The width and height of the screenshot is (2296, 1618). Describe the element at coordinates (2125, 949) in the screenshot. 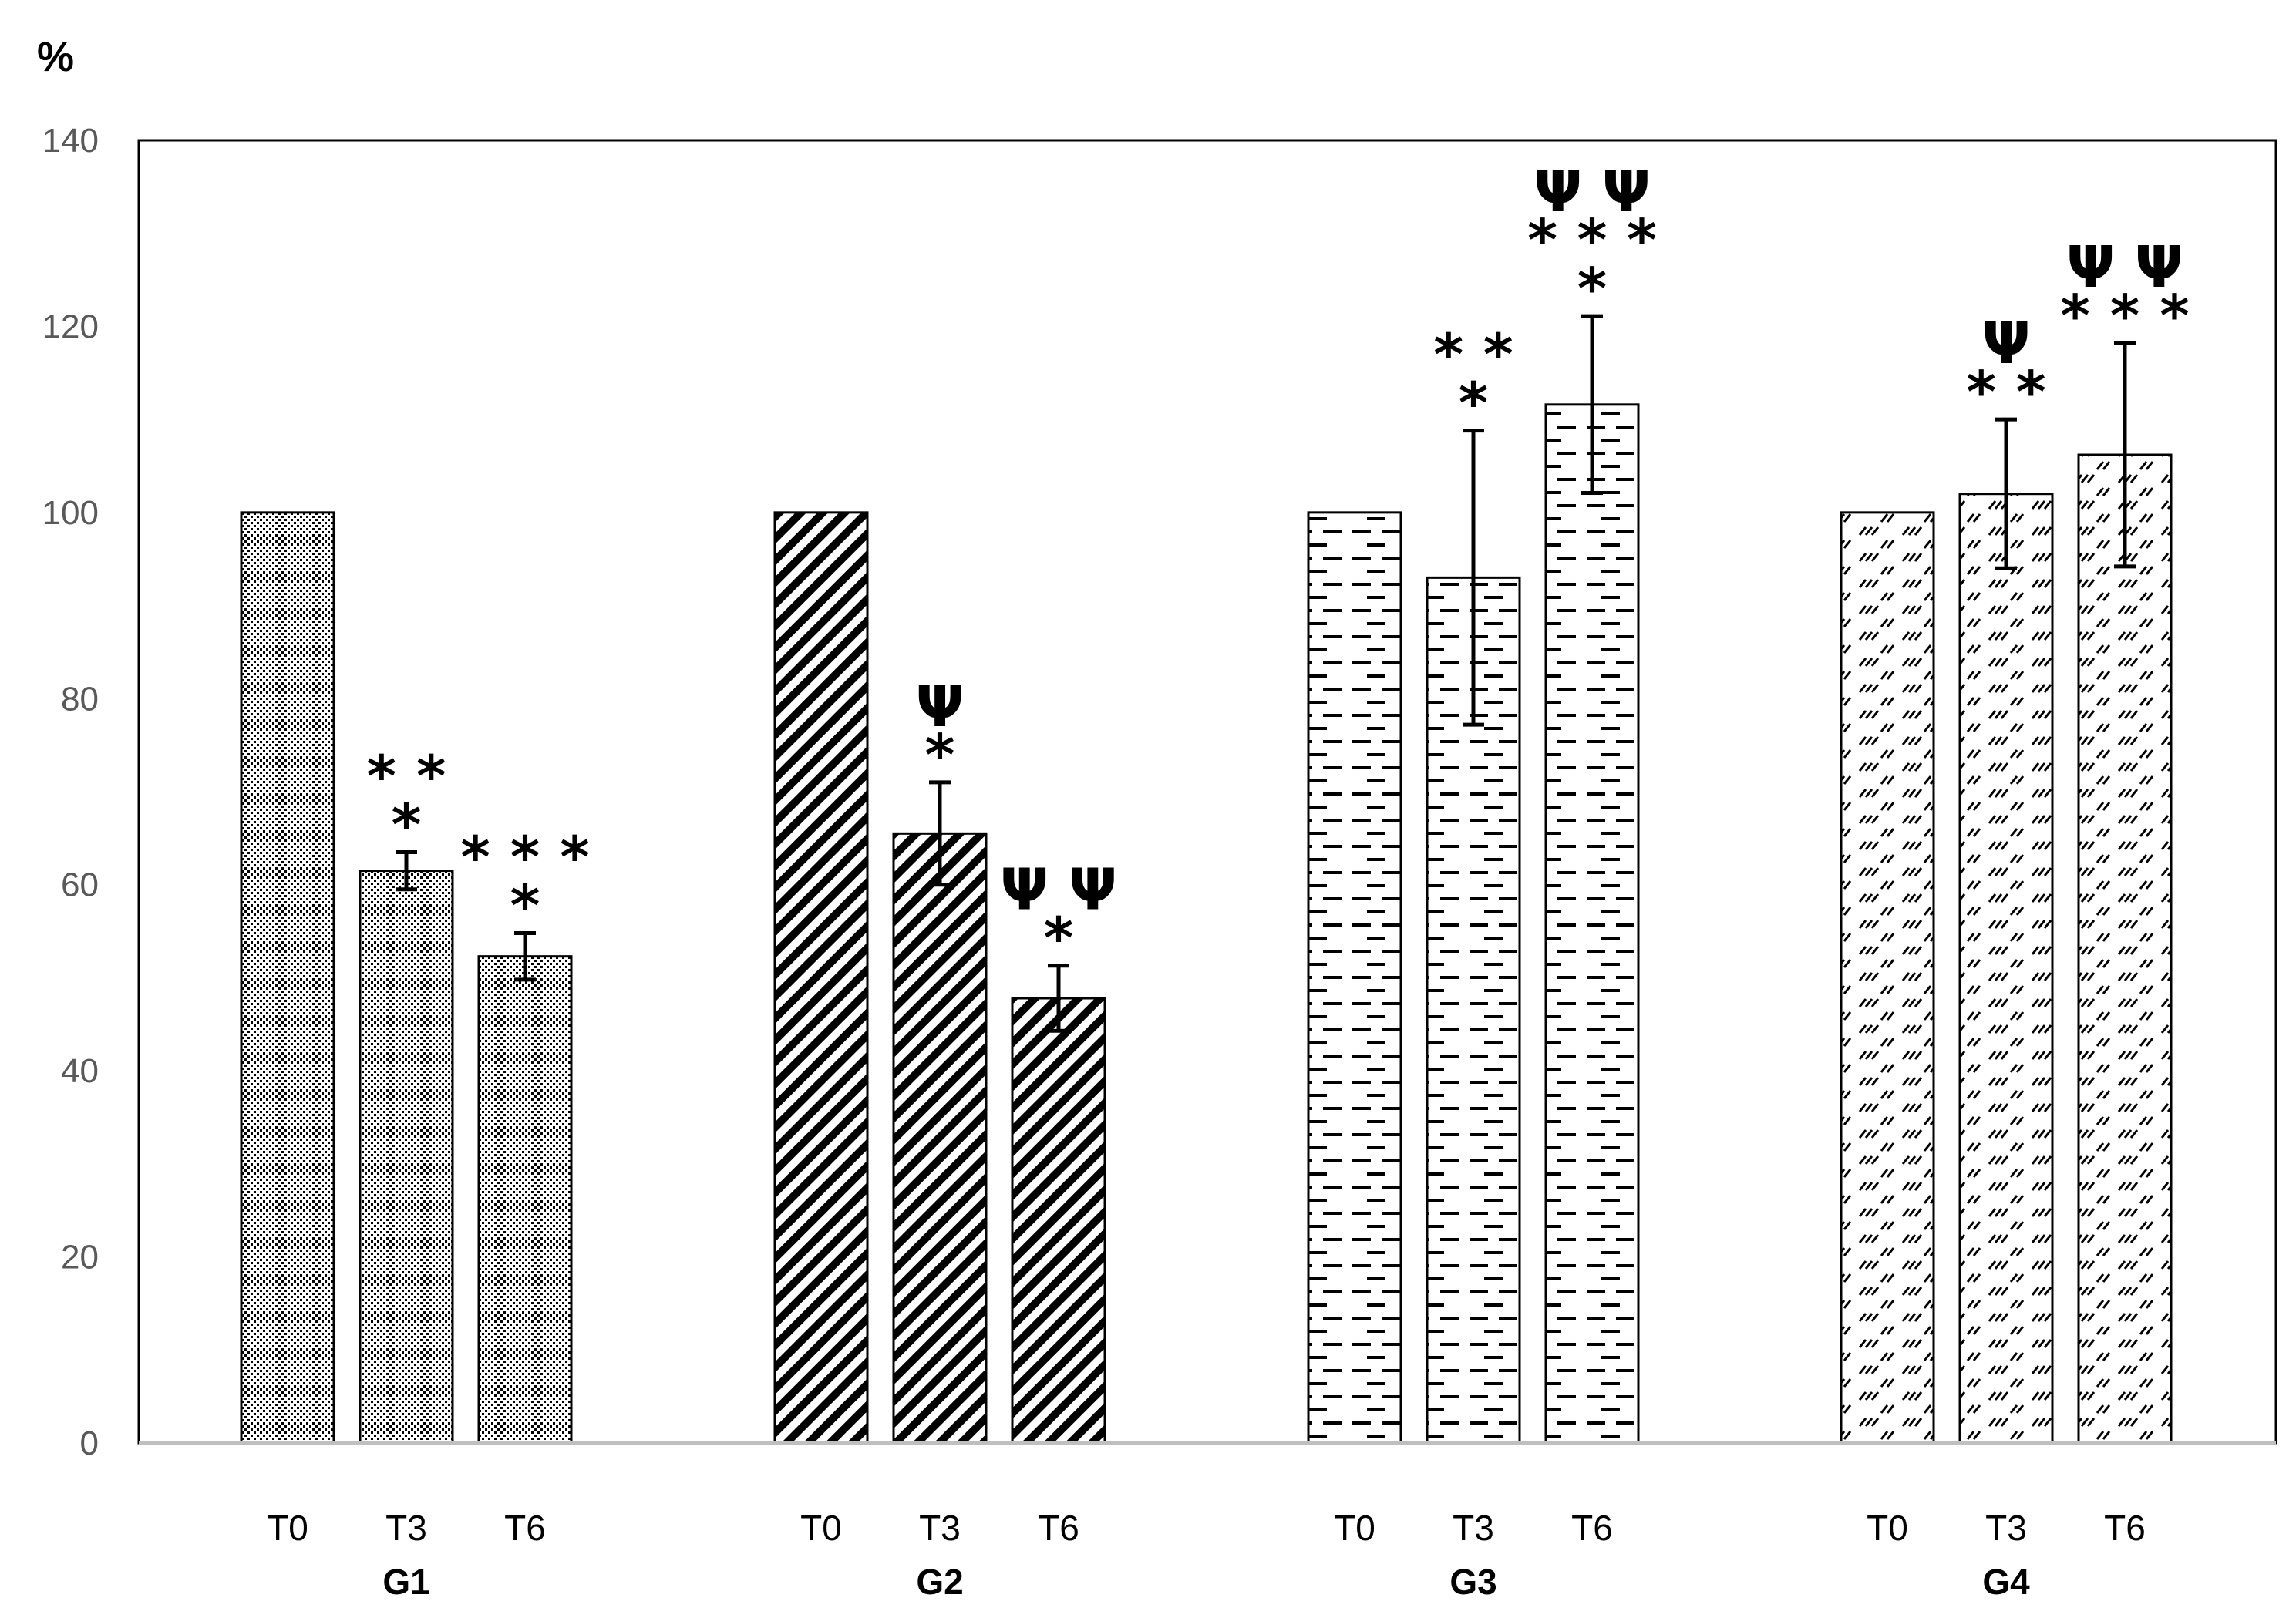

I see `bar-g4-t6` at that location.